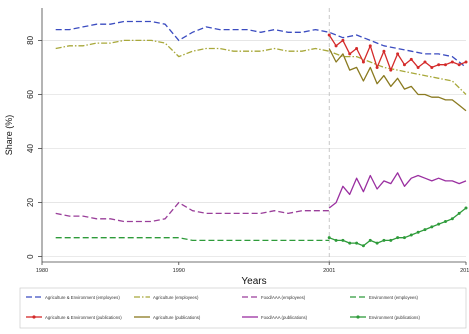 This screenshot has height=334, width=469. I want to click on legend-box, so click(243, 308).